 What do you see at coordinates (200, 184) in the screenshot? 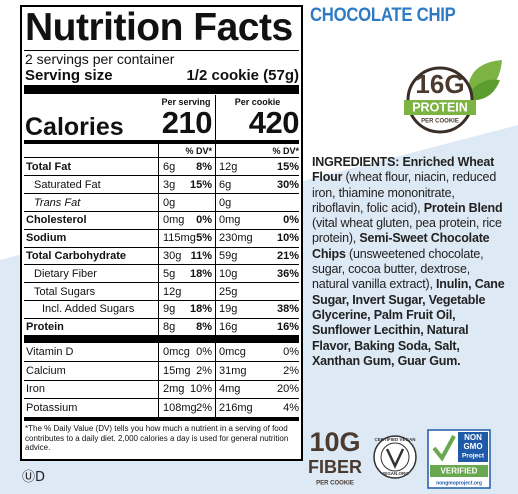
I see `daily-value: 15%` at bounding box center [200, 184].